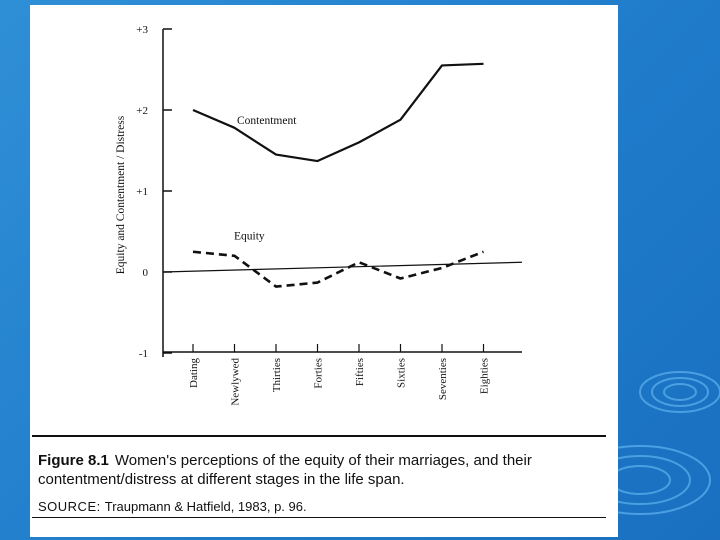  I want to click on caption-rule-top, so click(319, 436).